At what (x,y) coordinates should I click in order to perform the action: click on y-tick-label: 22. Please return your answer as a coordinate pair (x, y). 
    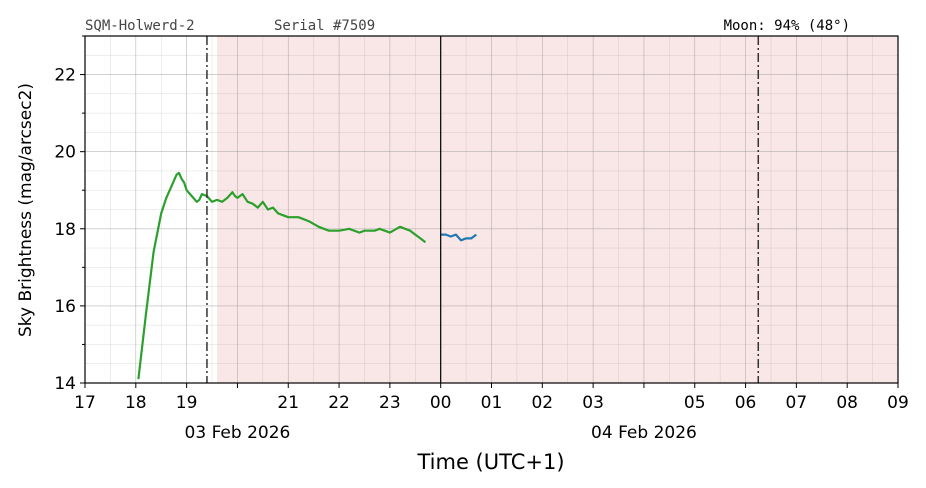
    Looking at the image, I should click on (65, 76).